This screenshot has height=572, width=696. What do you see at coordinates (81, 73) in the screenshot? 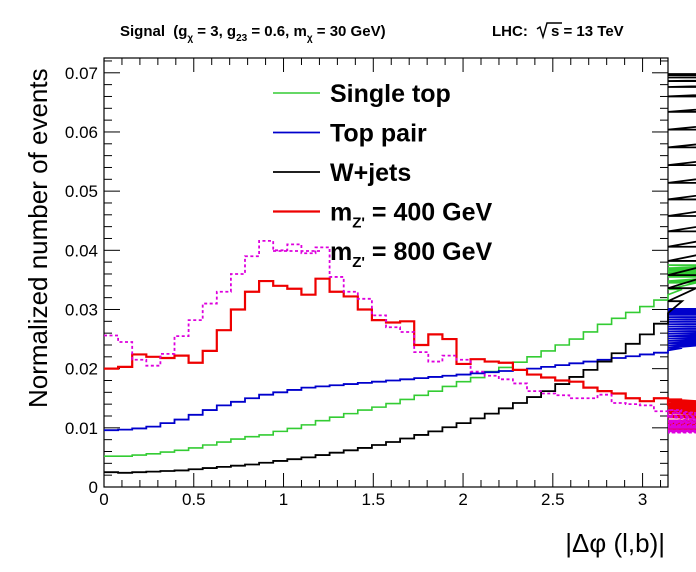
I see `y-tick-label: 0.07` at bounding box center [81, 73].